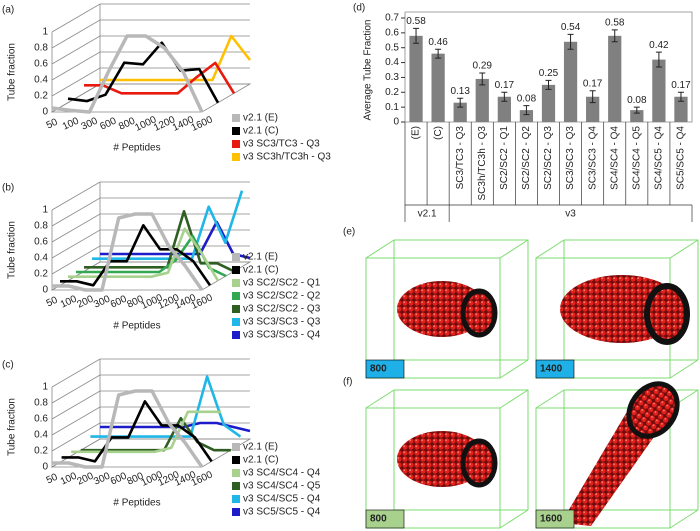 This screenshot has height=531, width=700. I want to click on floor, so click(151, 98).